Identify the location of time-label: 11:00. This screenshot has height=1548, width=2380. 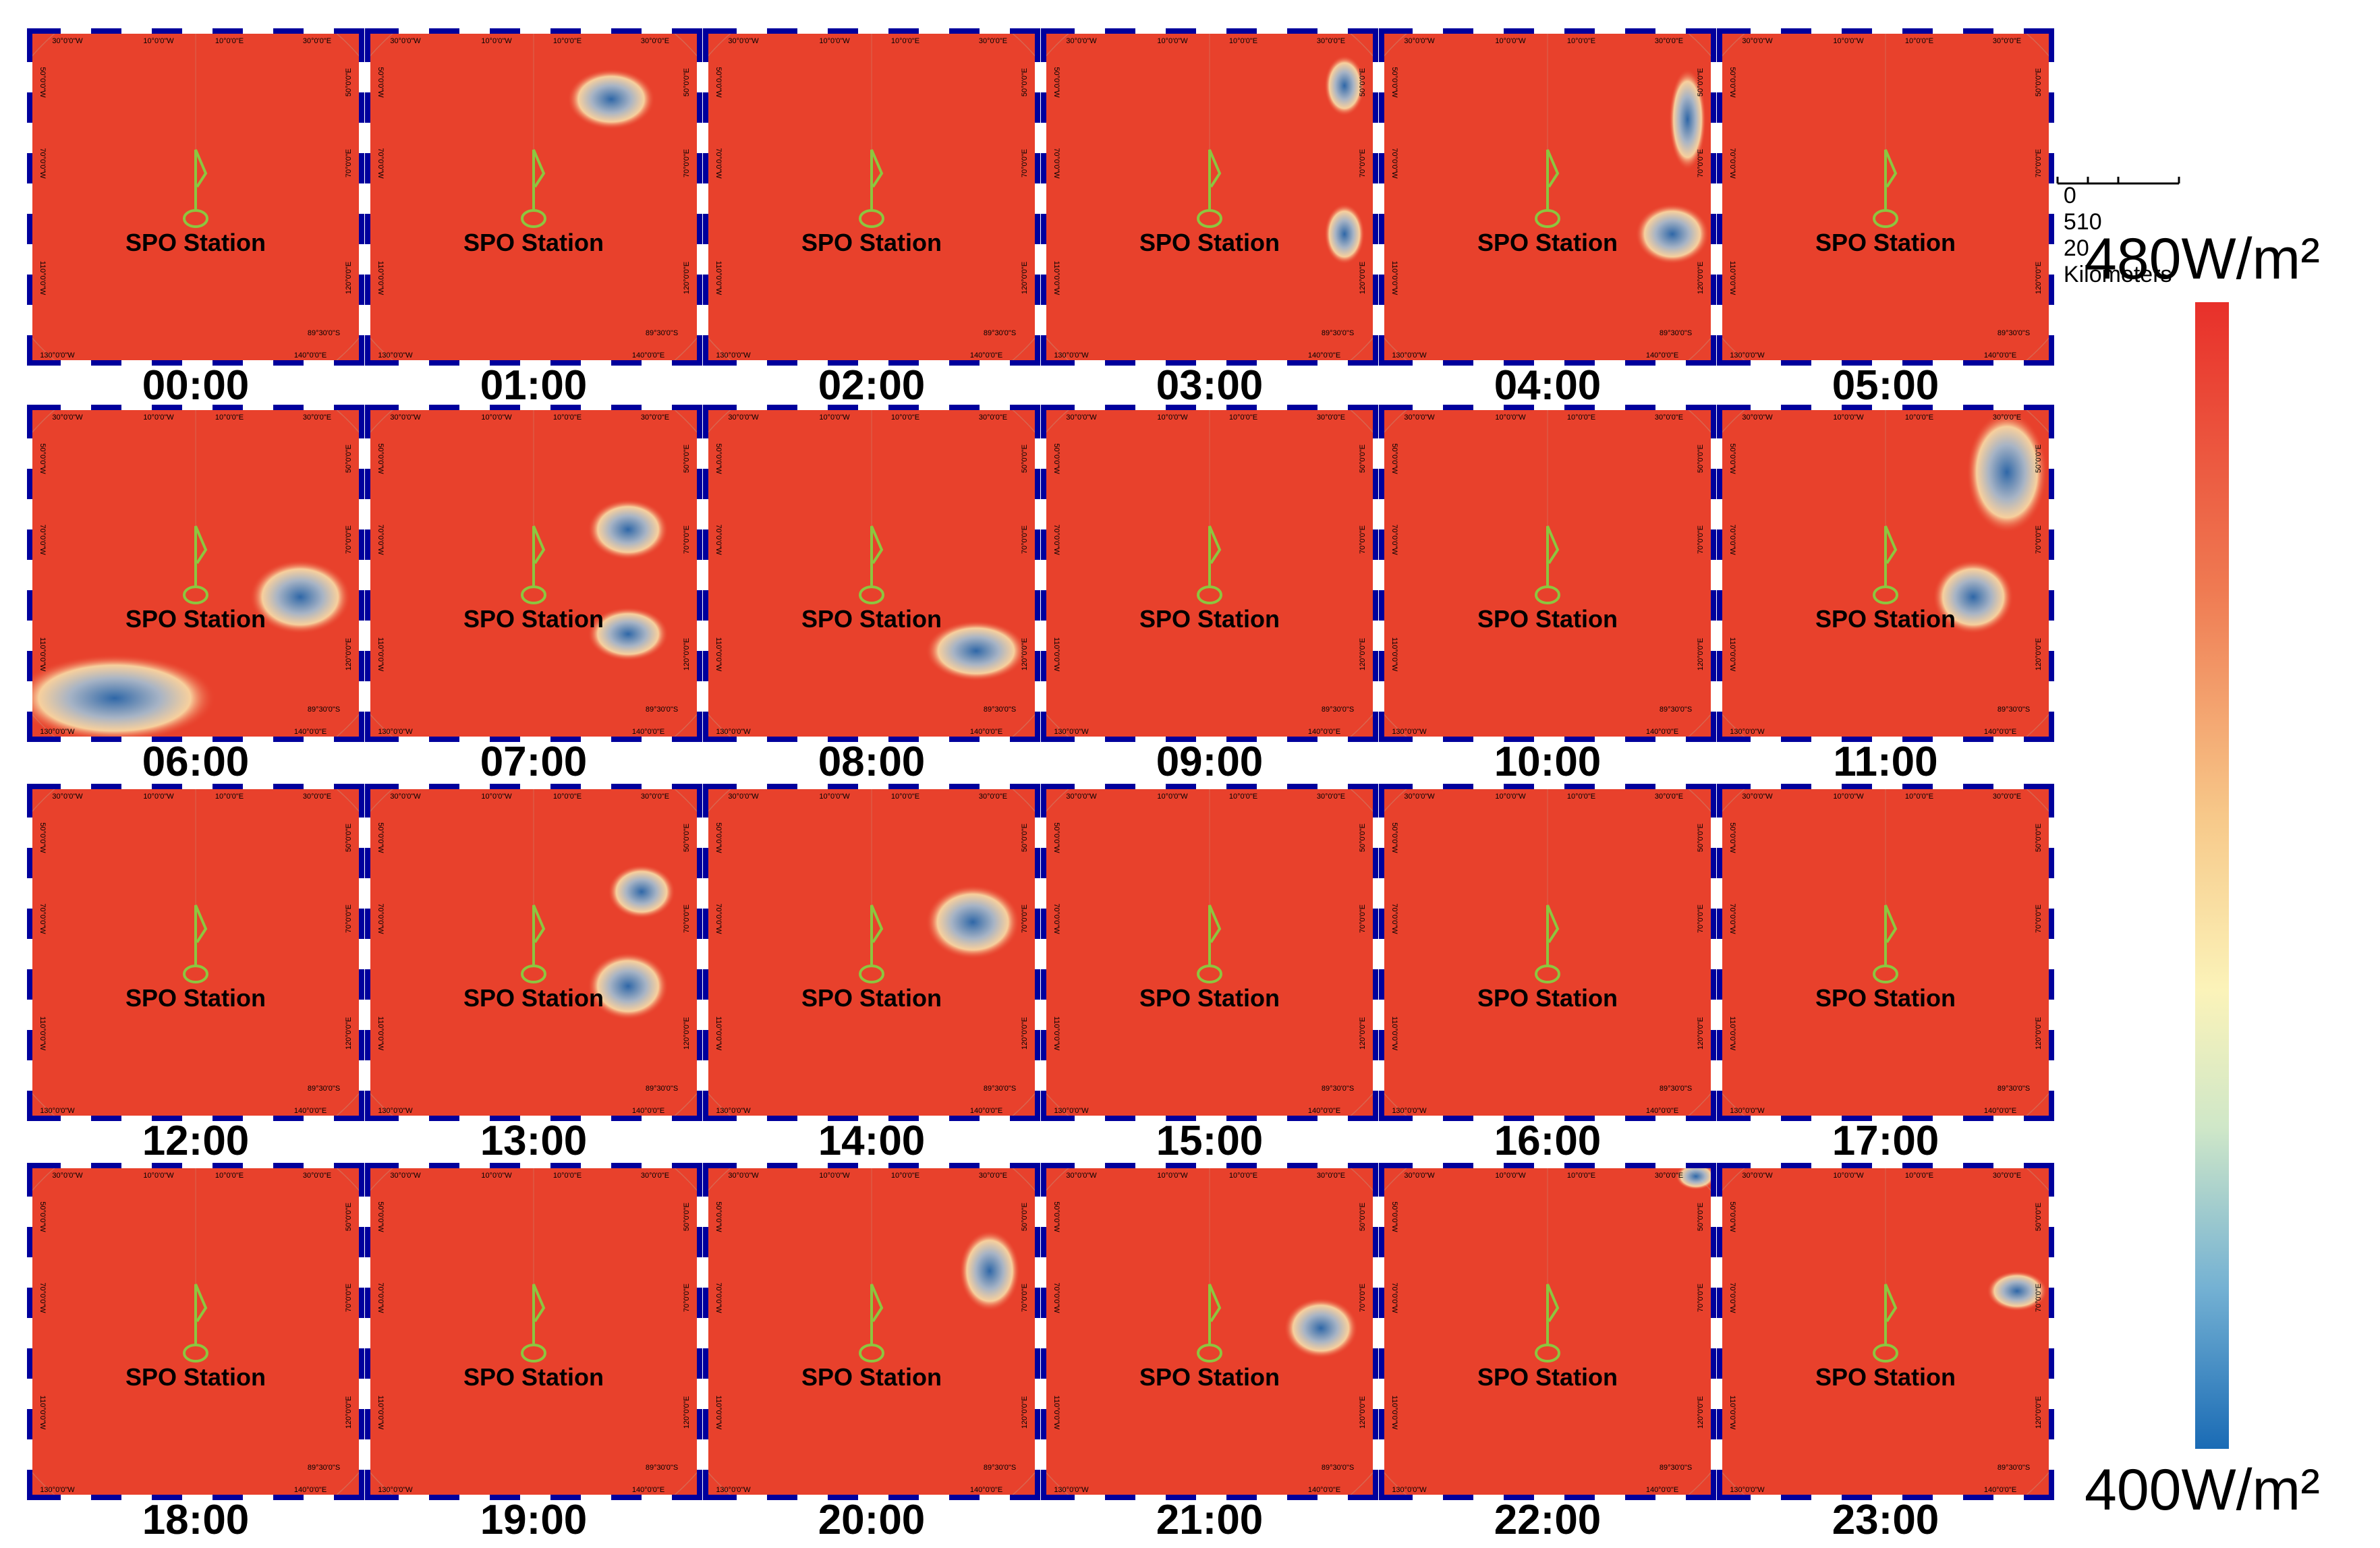
(1886, 762).